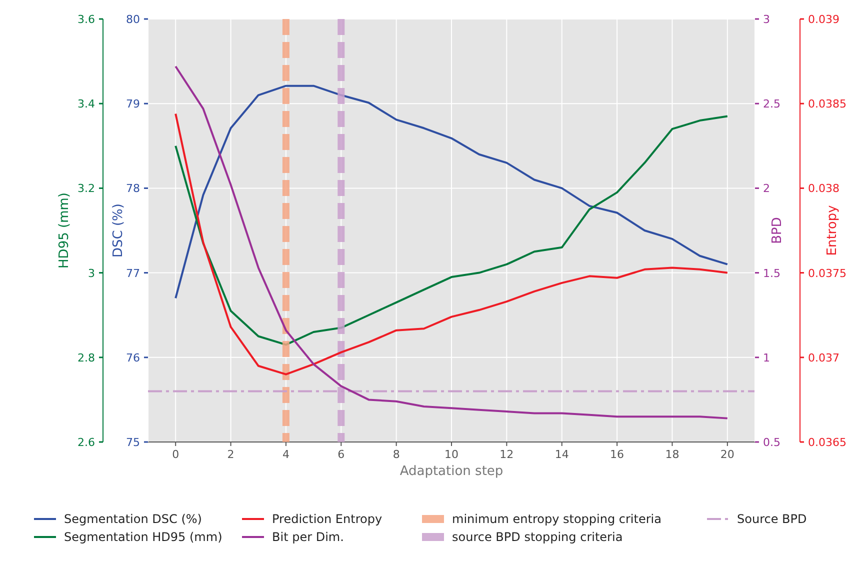  I want to click on legend-label: minimum entropy stopping criteria, so click(557, 519).